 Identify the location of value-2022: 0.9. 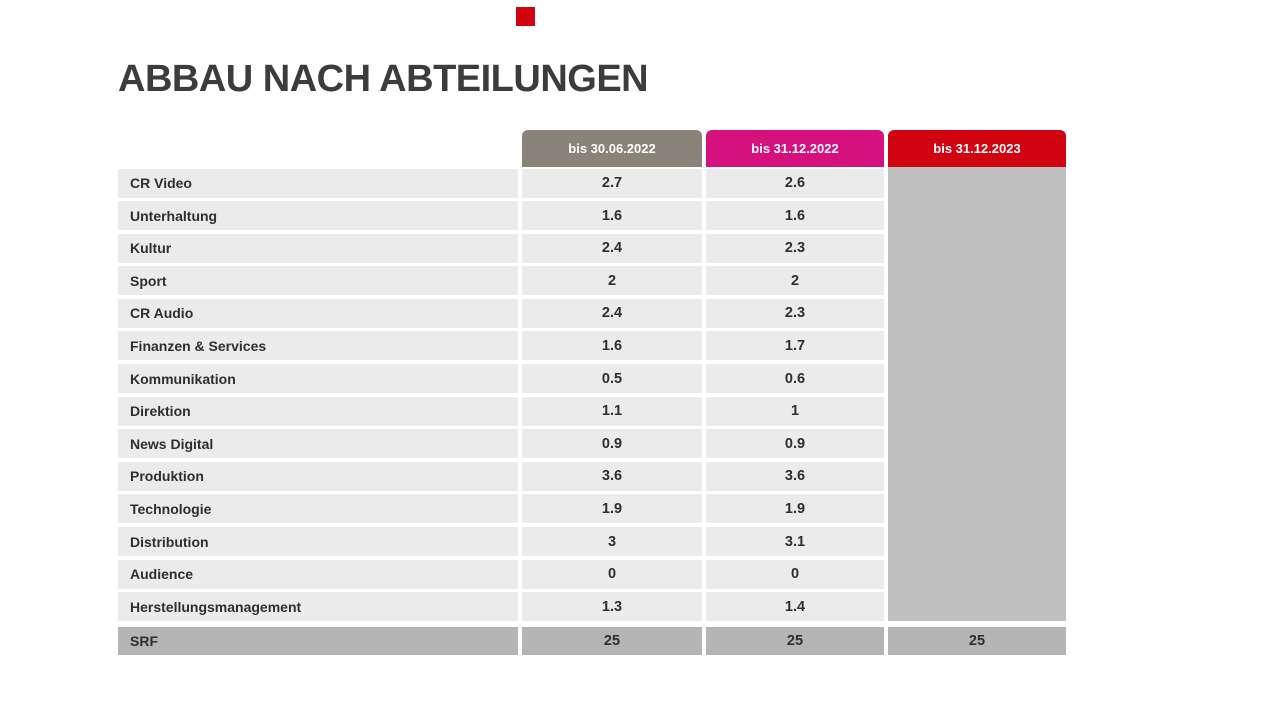
(795, 444).